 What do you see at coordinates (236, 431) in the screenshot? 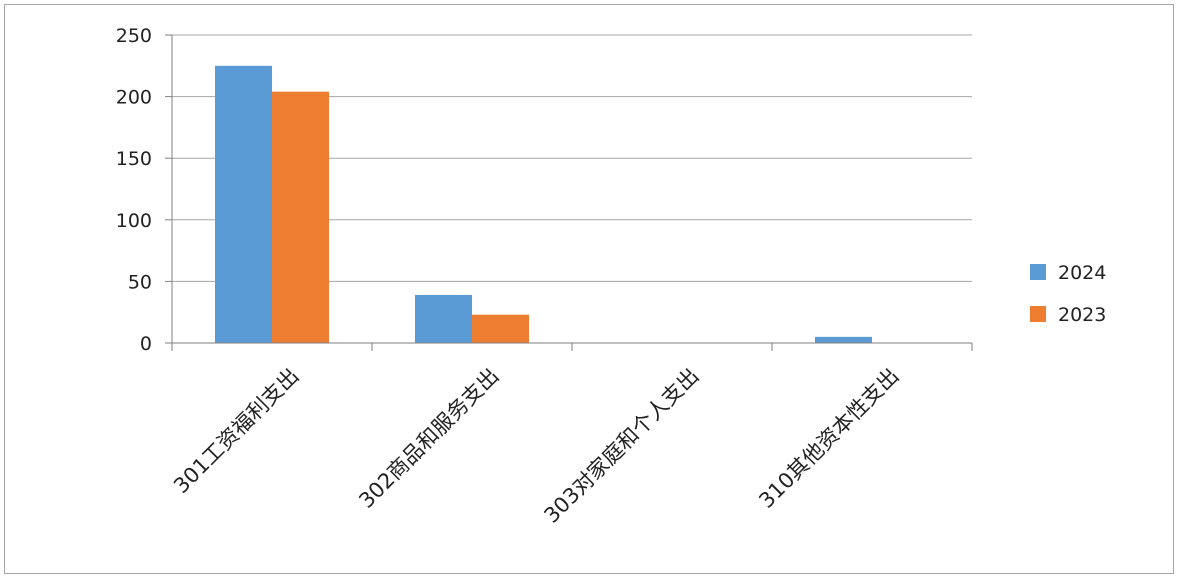
I see `x-category-label: 301工资福利支出` at bounding box center [236, 431].